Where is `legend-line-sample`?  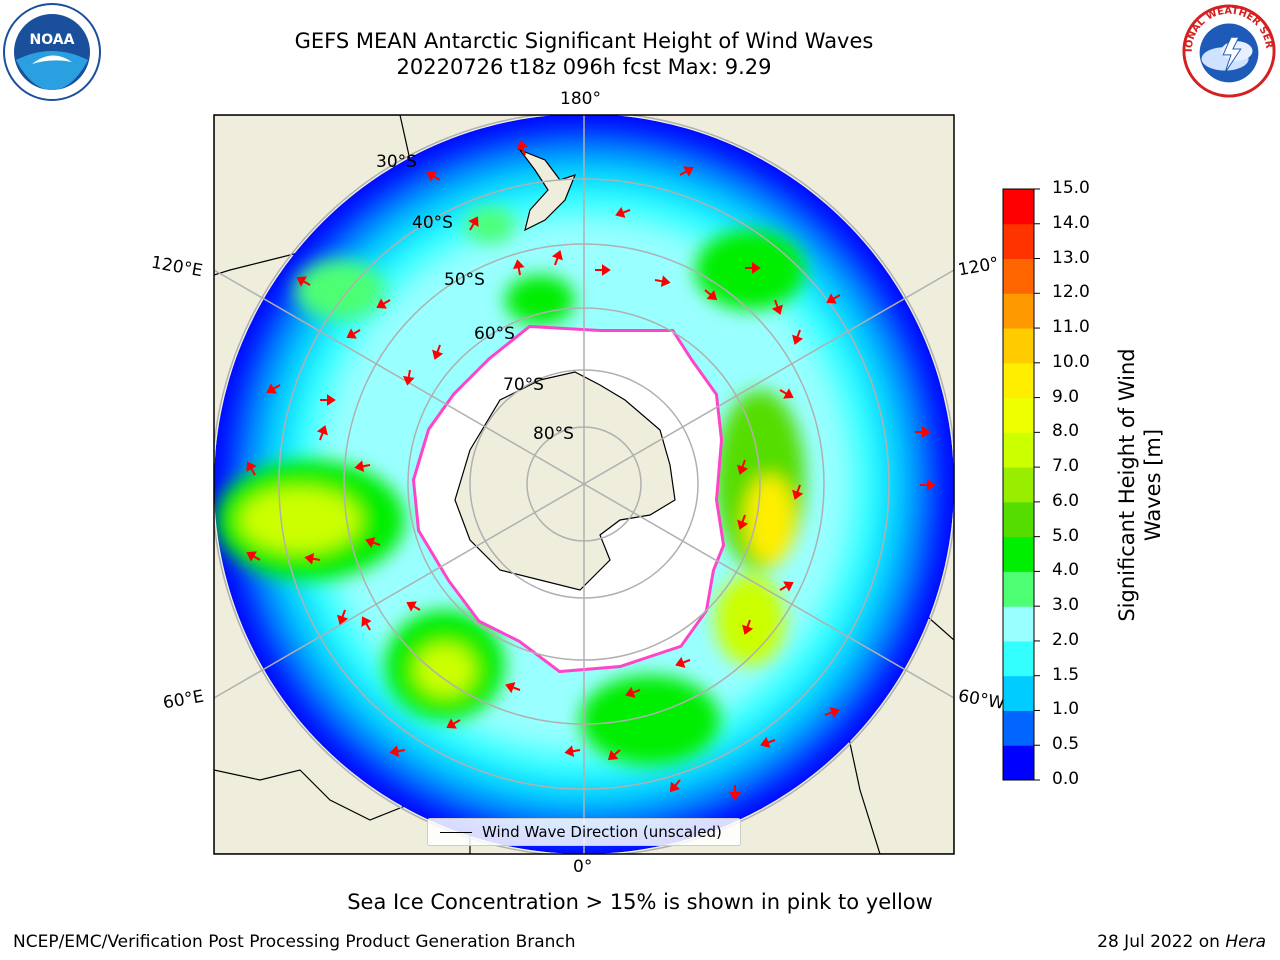 legend-line-sample is located at coordinates (456, 832).